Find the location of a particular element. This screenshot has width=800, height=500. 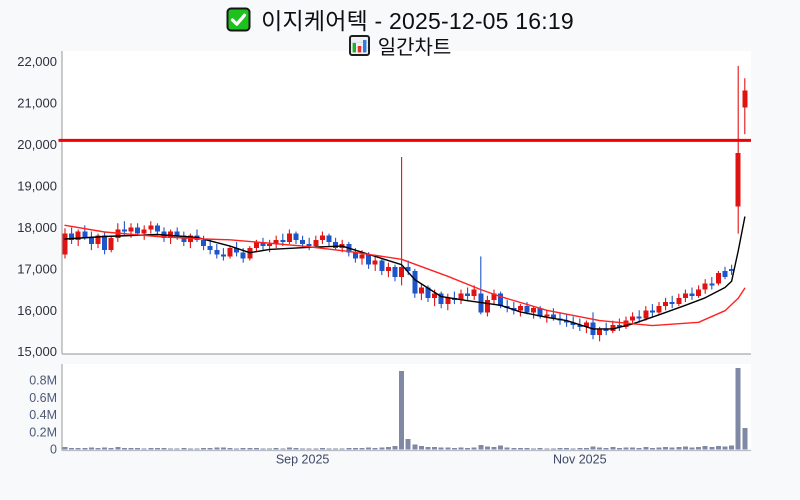

check-mark-icon is located at coordinates (238, 19).